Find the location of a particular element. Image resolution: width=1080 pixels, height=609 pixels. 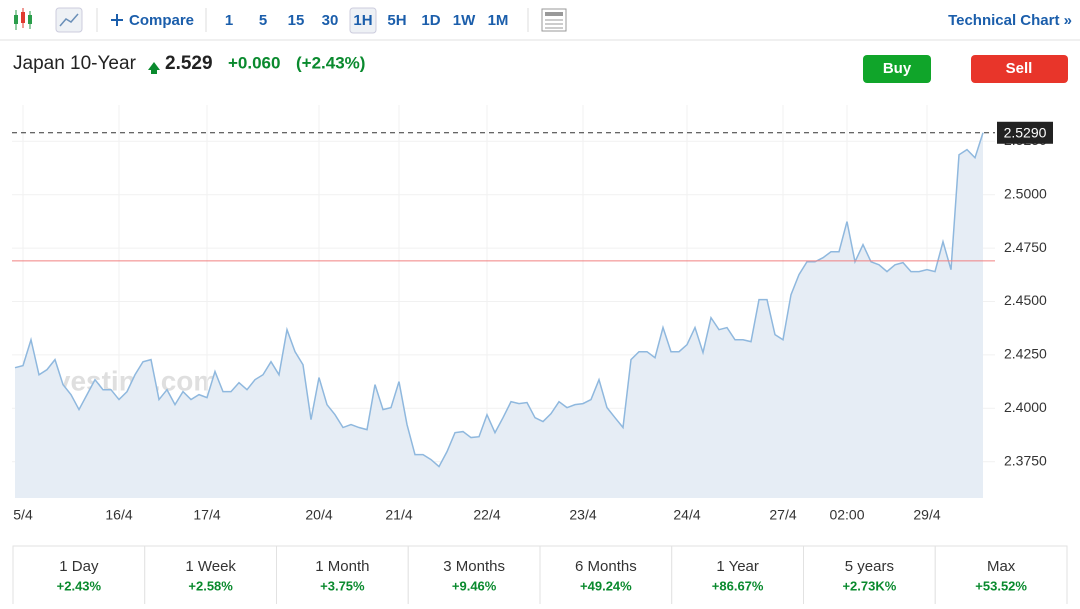

price: 2.529 is located at coordinates (189, 63).